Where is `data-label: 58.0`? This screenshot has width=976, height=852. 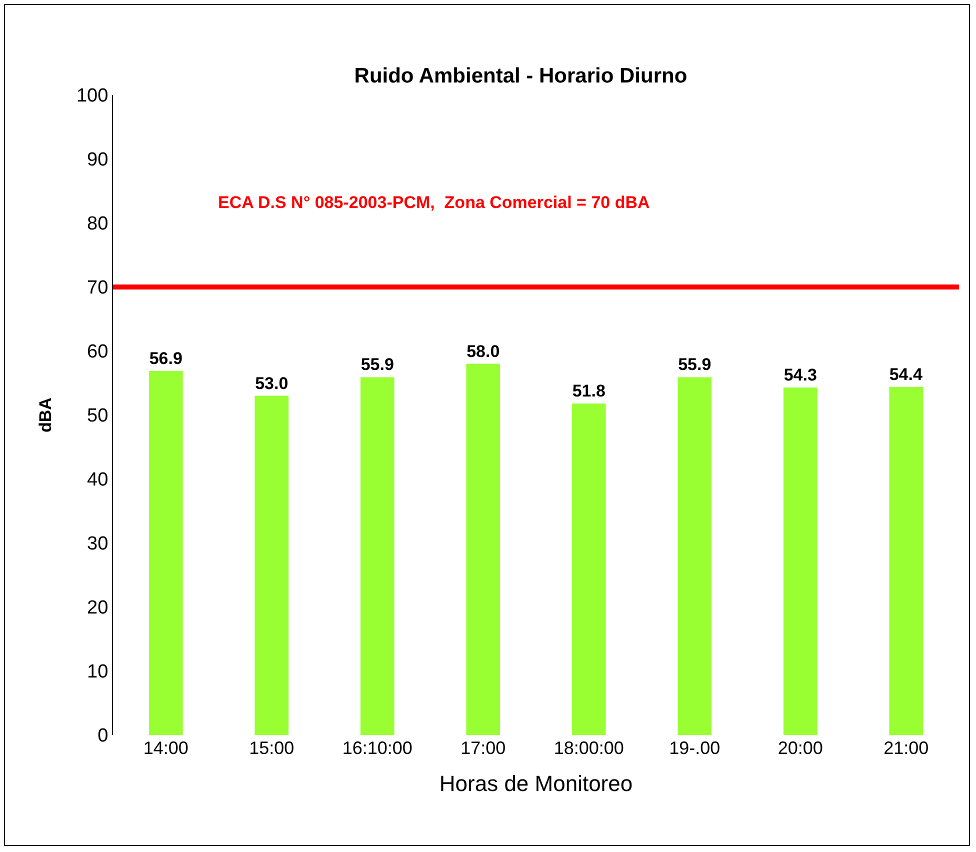
data-label: 58.0 is located at coordinates (483, 351).